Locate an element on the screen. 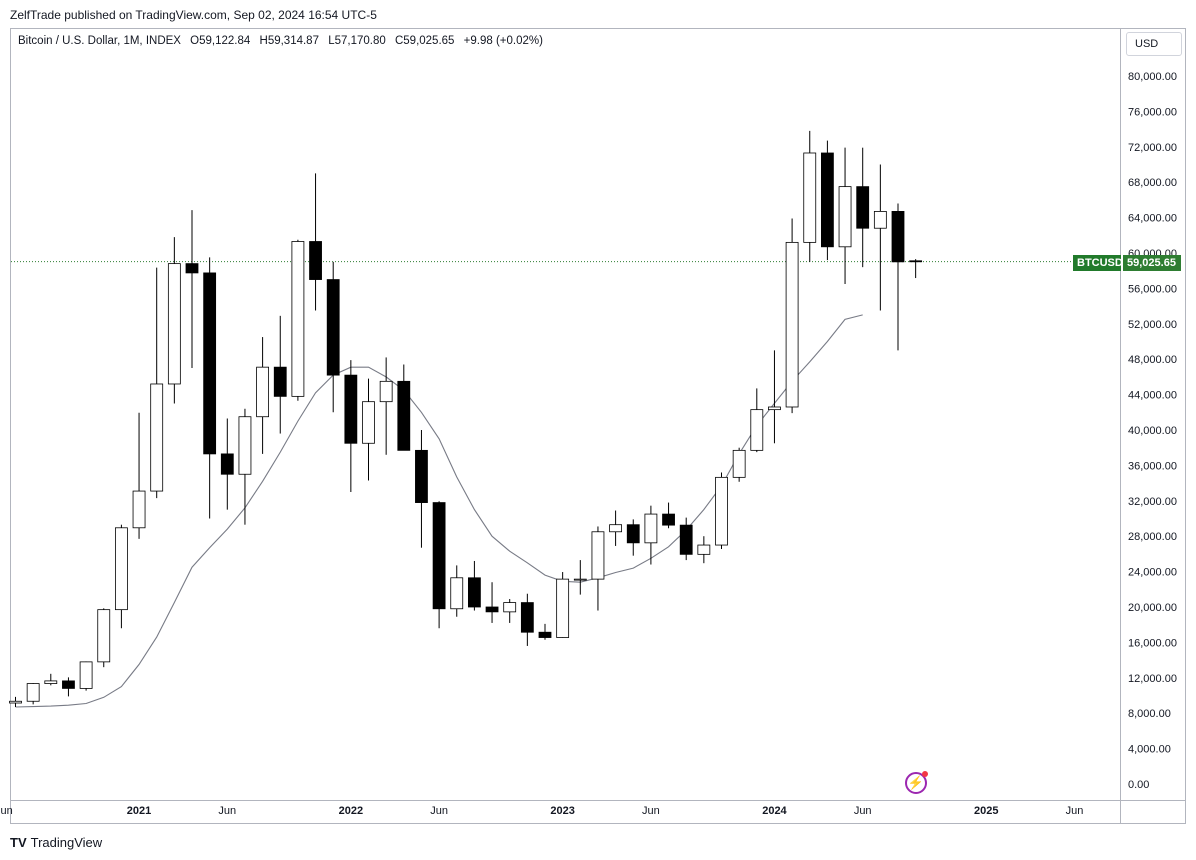 This screenshot has height=860, width=1196. tradingview-brand: TV TradingView is located at coordinates (56, 842).